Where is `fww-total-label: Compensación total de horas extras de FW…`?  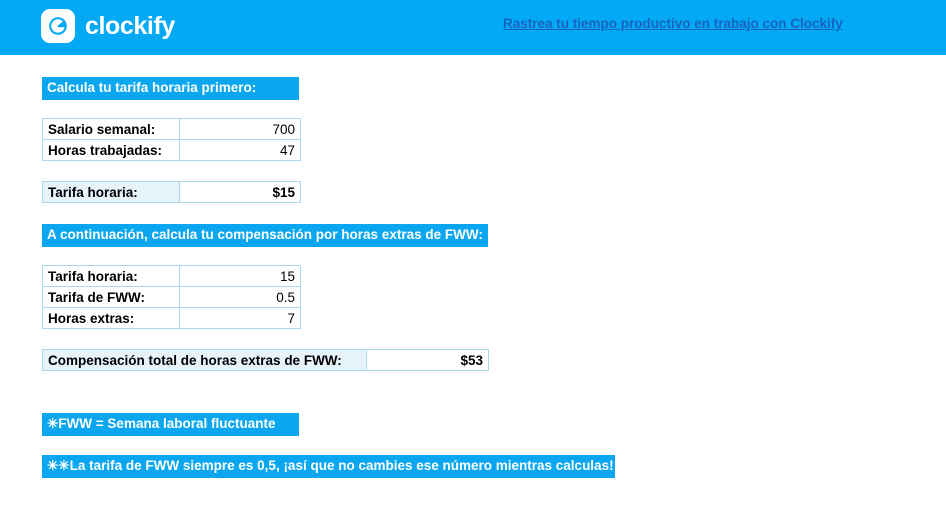
fww-total-label: Compensación total de horas extras de FW… is located at coordinates (204, 360).